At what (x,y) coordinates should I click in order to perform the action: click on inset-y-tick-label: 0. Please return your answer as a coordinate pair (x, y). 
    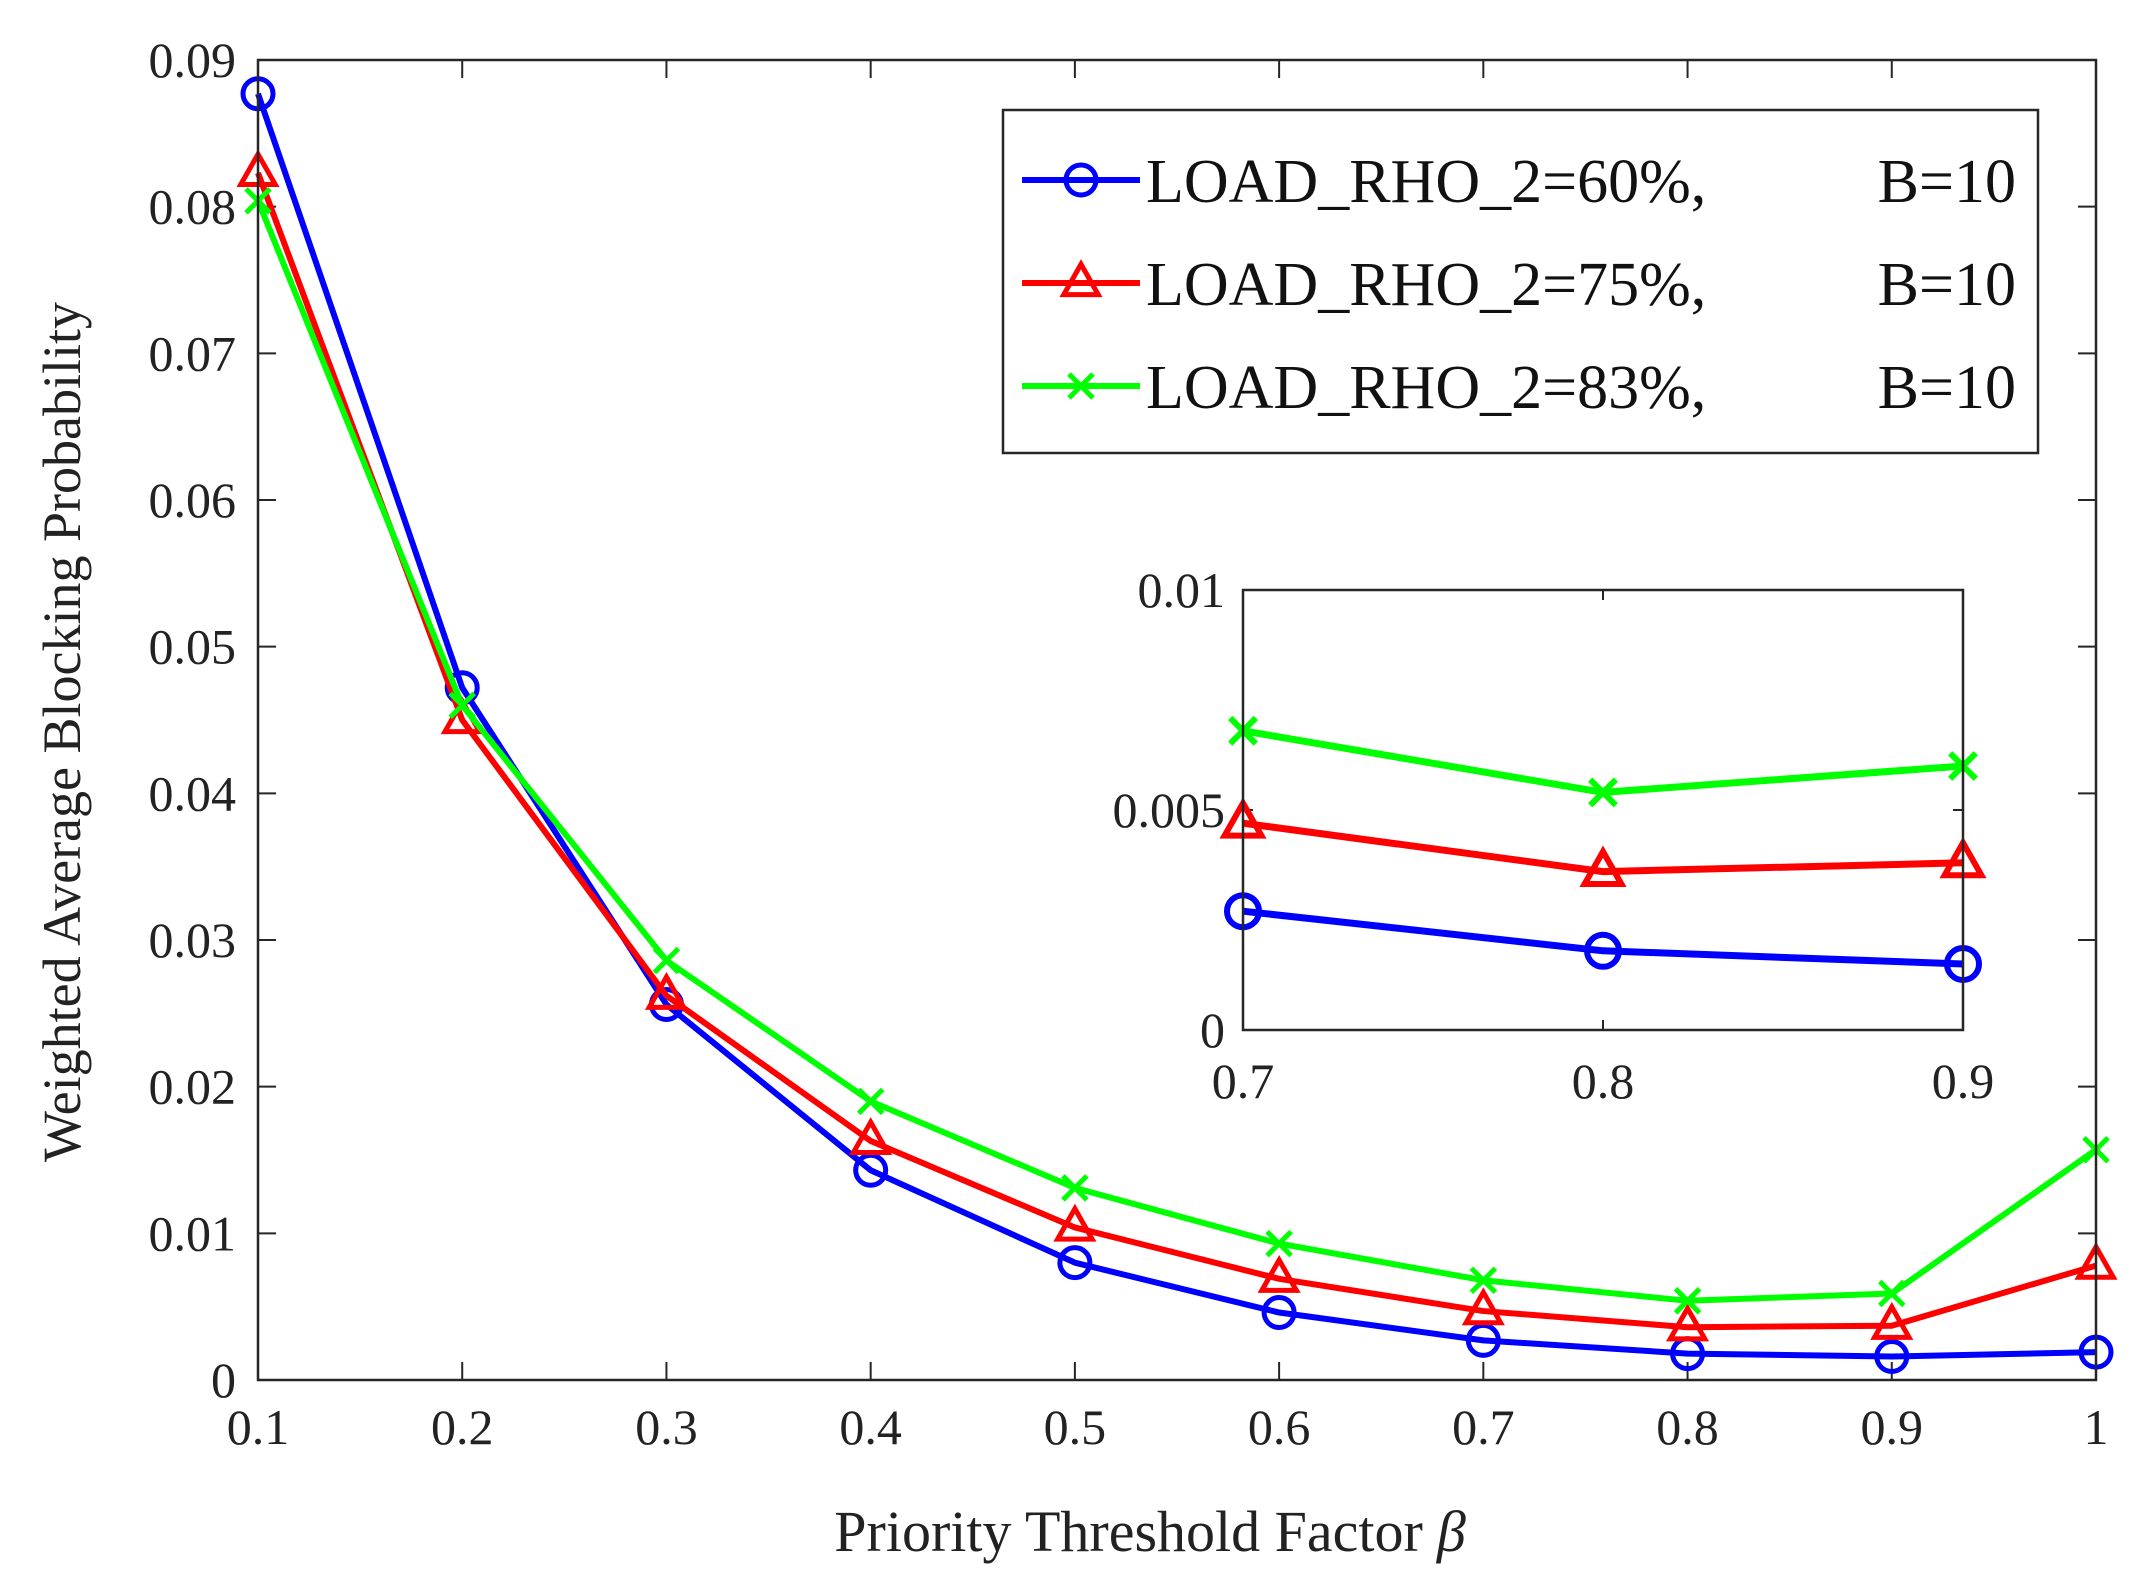
    Looking at the image, I should click on (1212, 1030).